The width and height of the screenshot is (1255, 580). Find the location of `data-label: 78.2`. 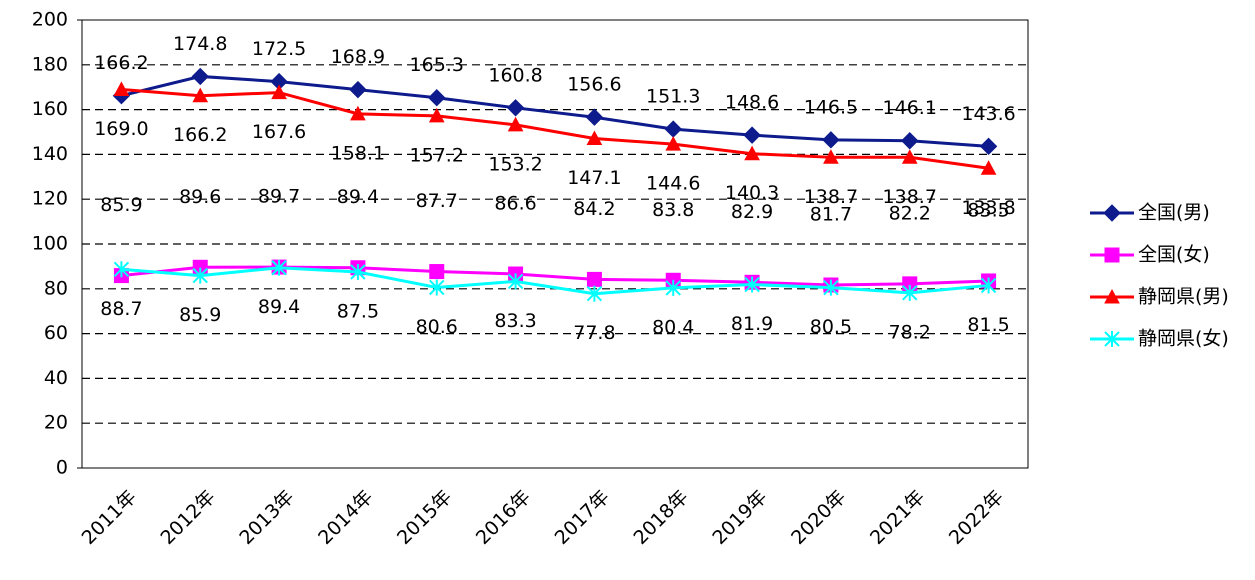

data-label: 78.2 is located at coordinates (910, 332).